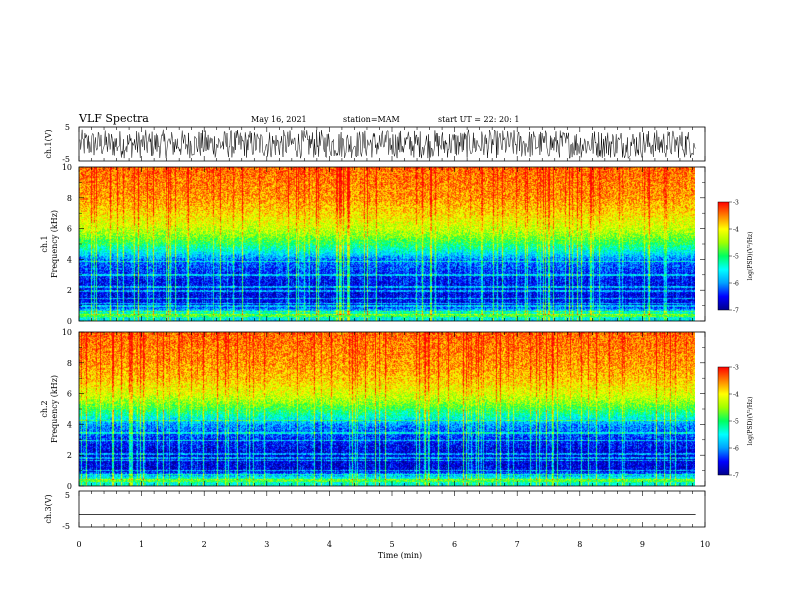 The image size is (792, 612). What do you see at coordinates (44, 243) in the screenshot?
I see `ch1-spectrogram-ylabel-line1: ch.1` at bounding box center [44, 243].